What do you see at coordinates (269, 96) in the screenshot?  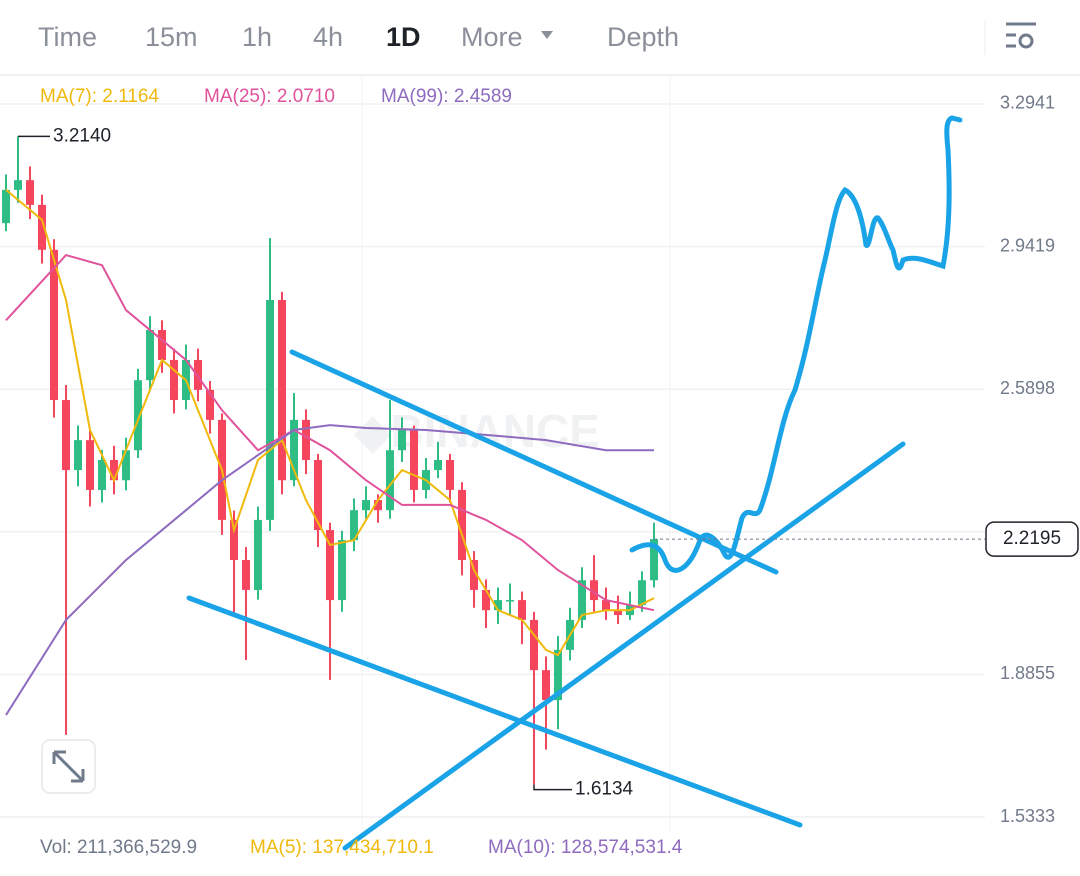 I see `ma-legend: MA(25): 2.0710` at bounding box center [269, 96].